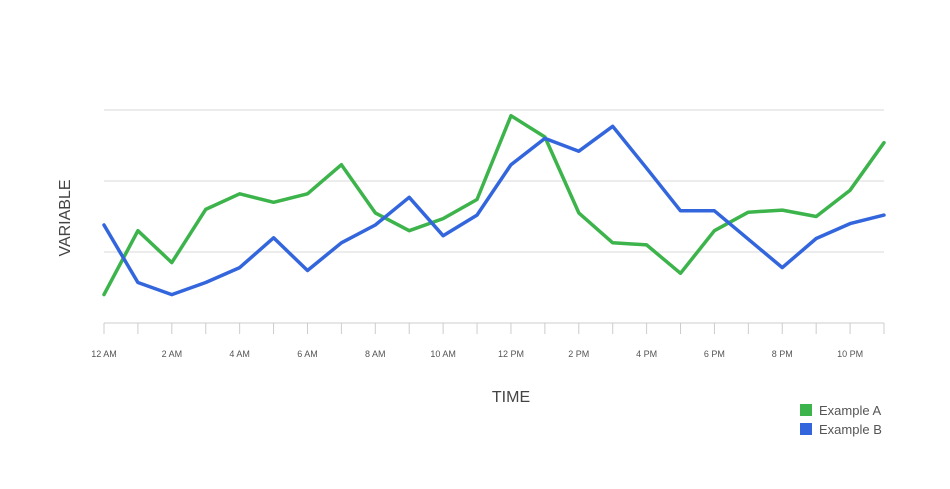 The height and width of the screenshot is (489, 950). What do you see at coordinates (782, 354) in the screenshot?
I see `x-tick-label-8-pm: 8 PM` at bounding box center [782, 354].